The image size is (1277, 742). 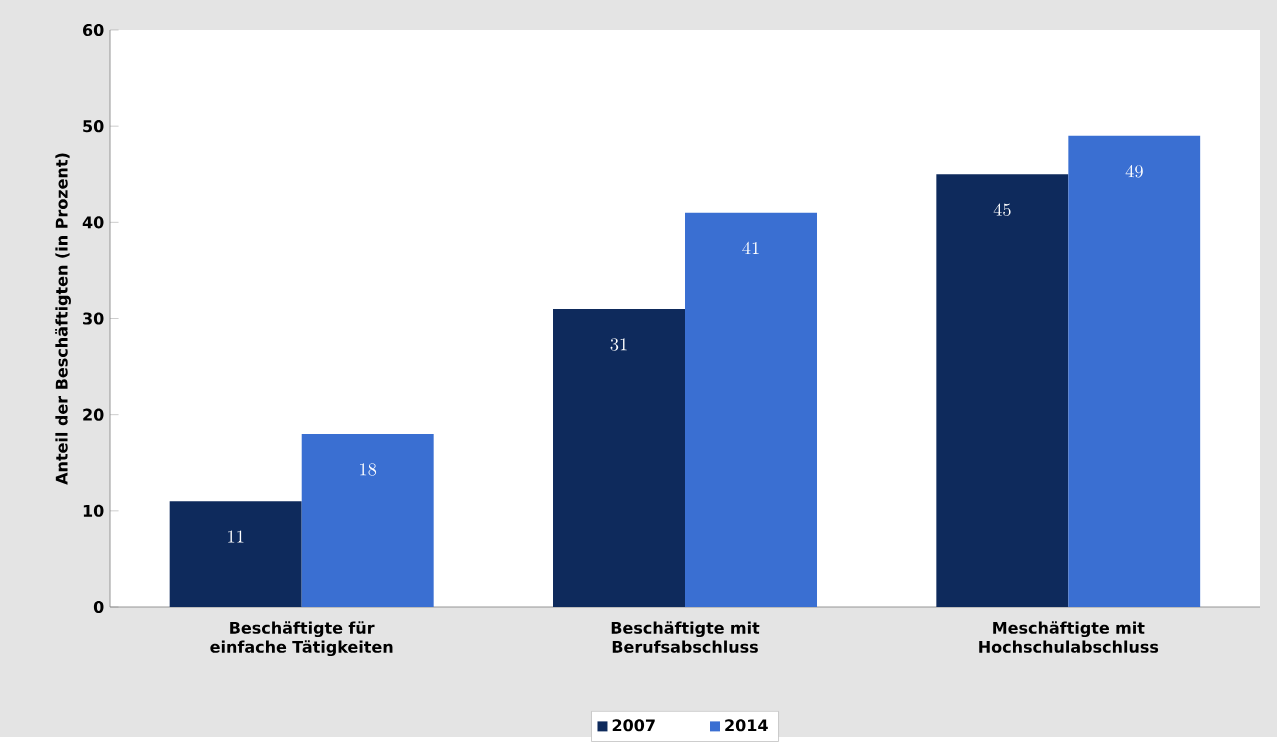 What do you see at coordinates (685, 637) in the screenshot?
I see `x-tick-label: Beschäftigte mit Berufsabschluss` at bounding box center [685, 637].